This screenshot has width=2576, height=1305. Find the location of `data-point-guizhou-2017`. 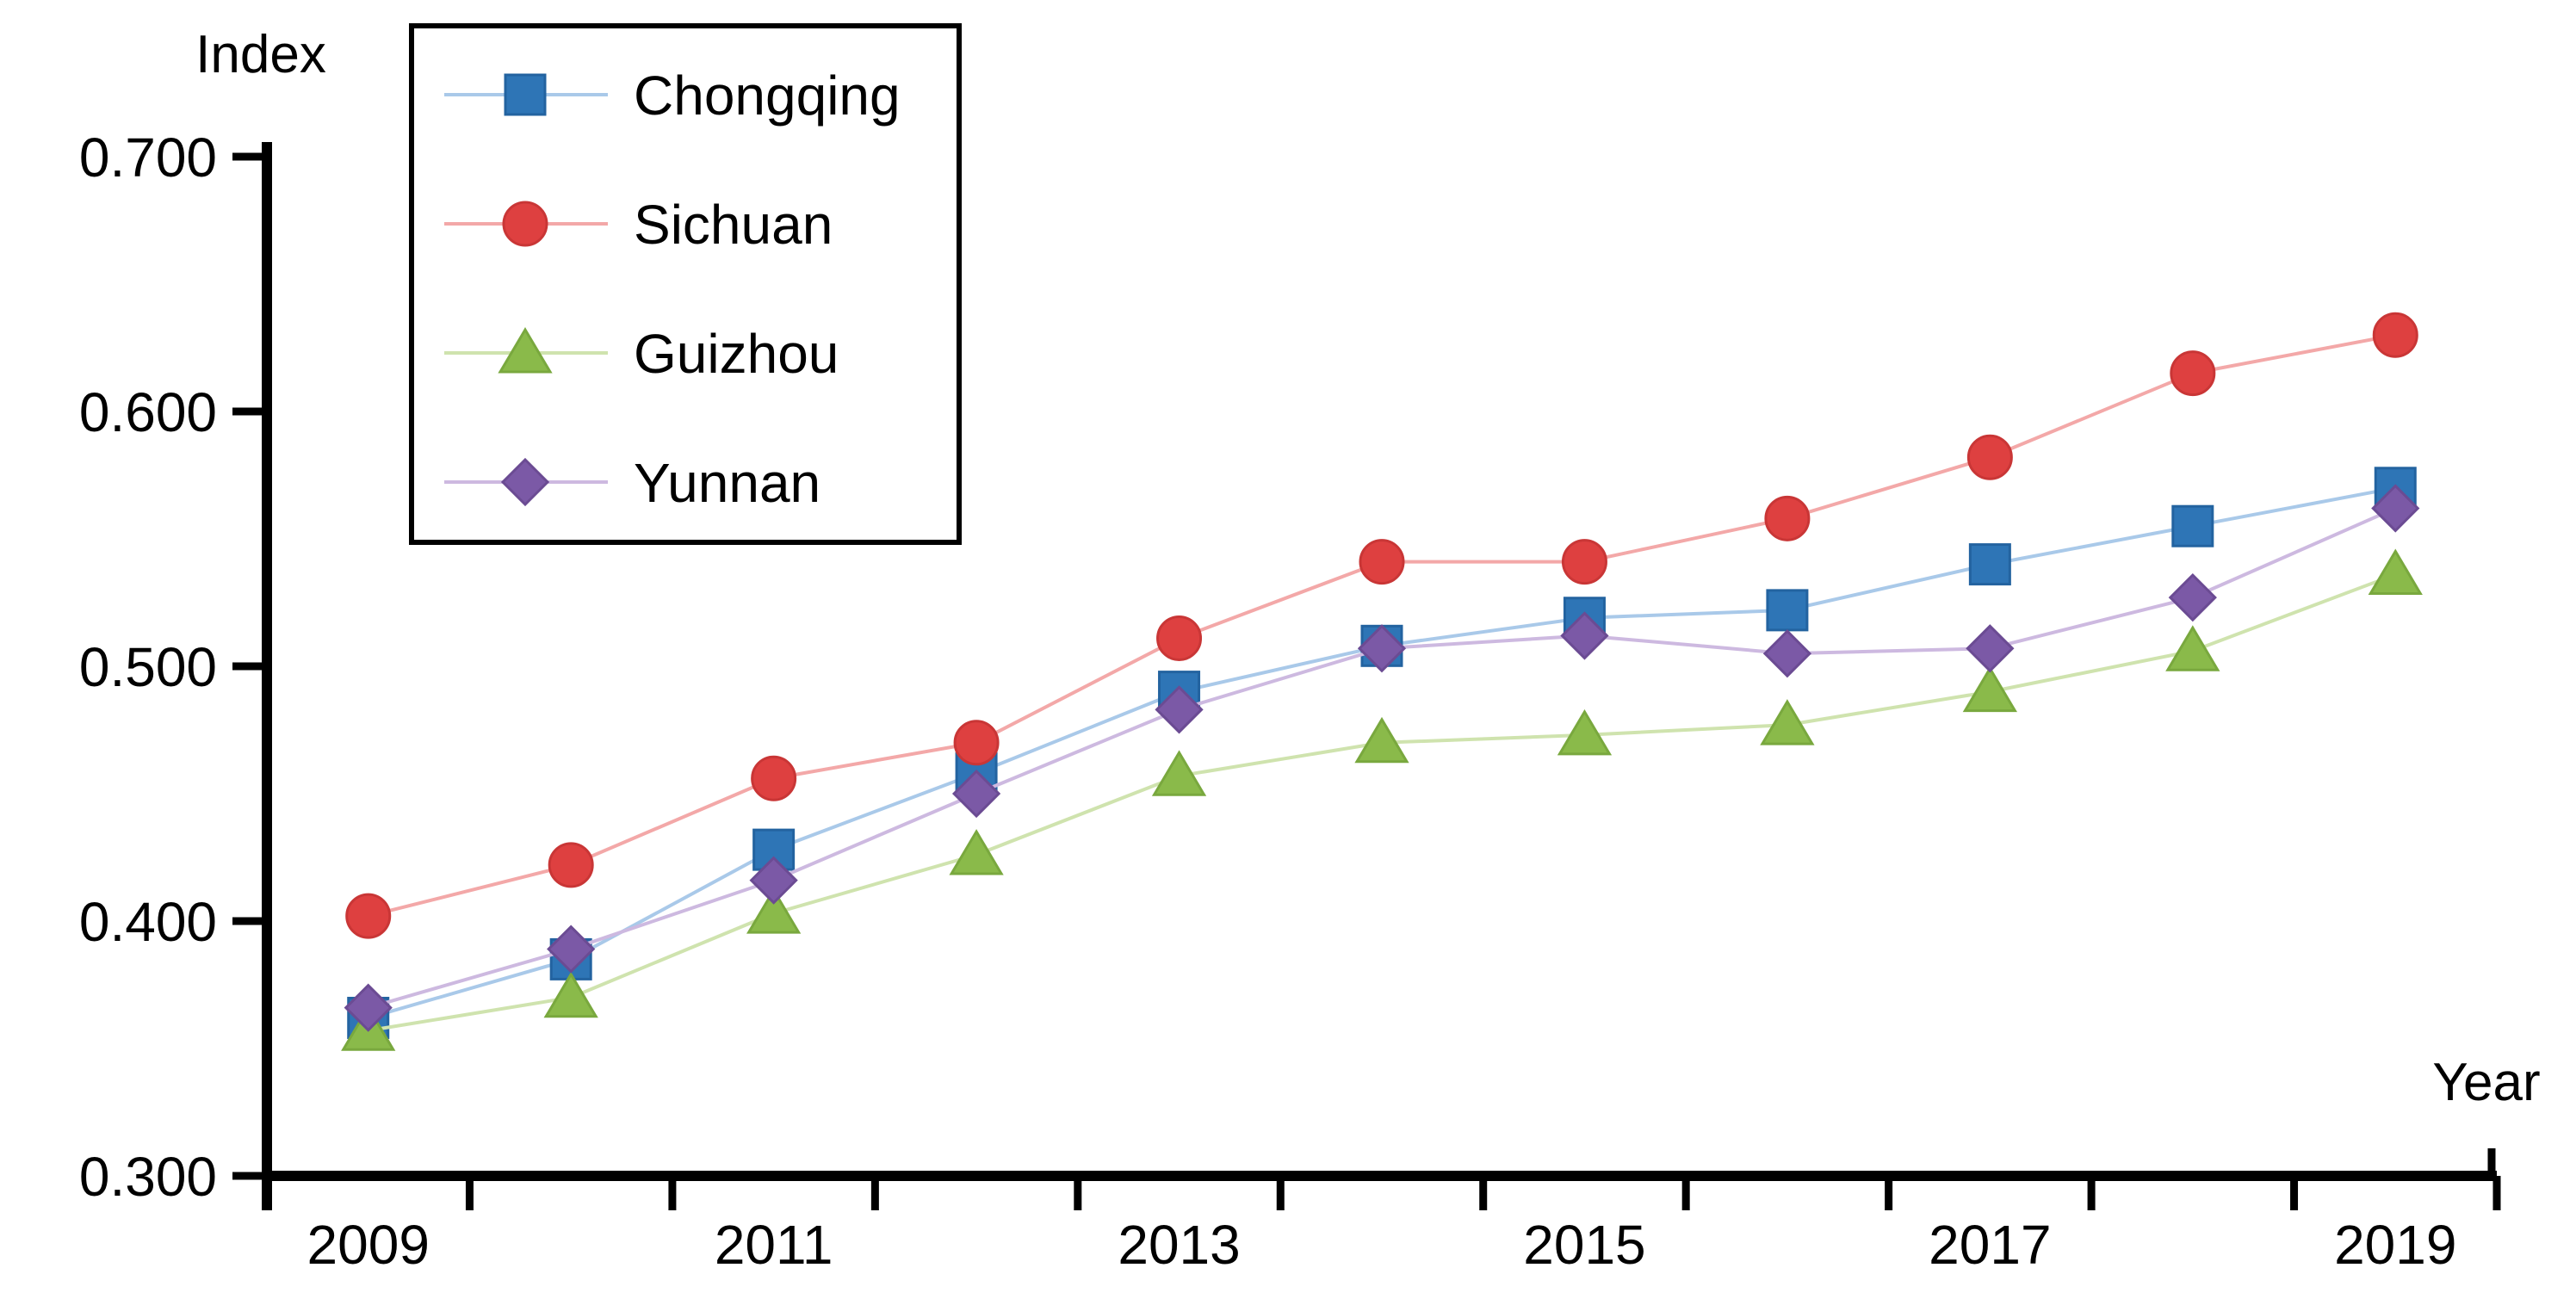

data-point-guizhou-2017 is located at coordinates (1990, 689).